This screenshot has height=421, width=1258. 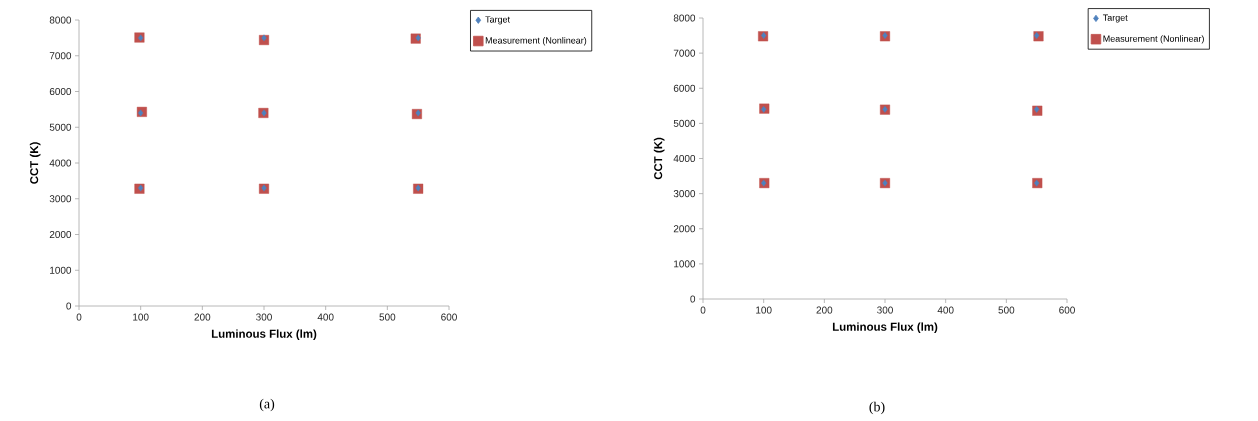 I want to click on text: (b), so click(x=877, y=408).